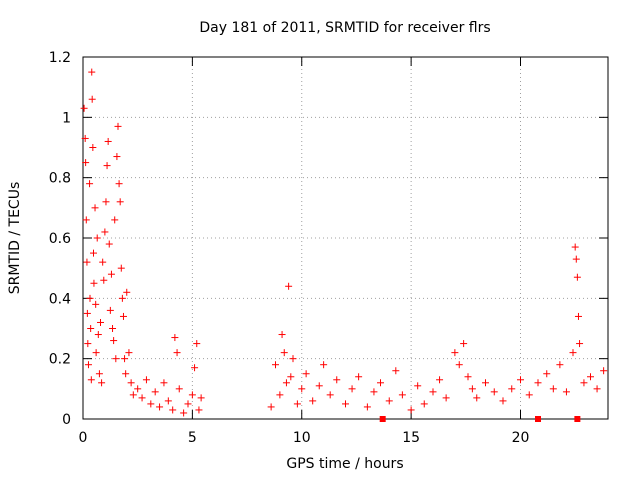  I want to click on y-tick-label: 1.2, so click(60, 58).